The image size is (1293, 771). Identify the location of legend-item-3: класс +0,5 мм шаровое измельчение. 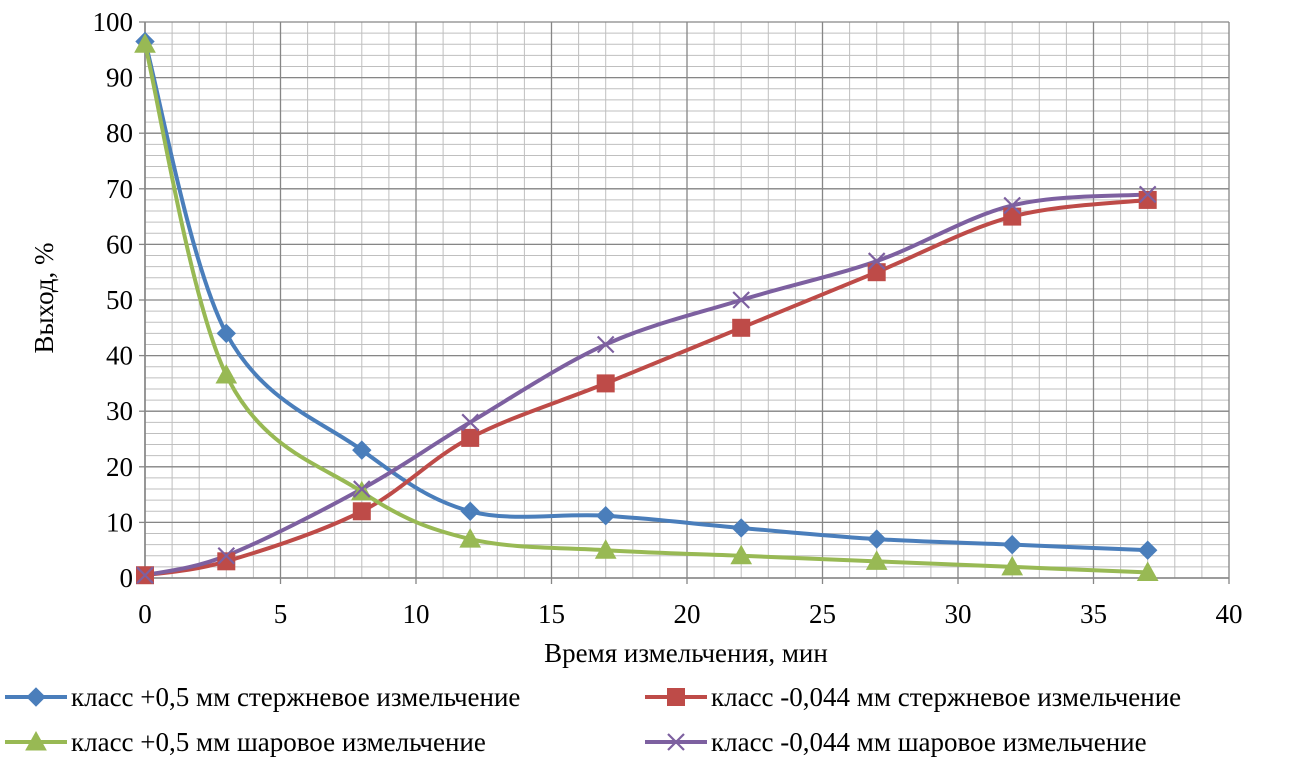
(245, 742).